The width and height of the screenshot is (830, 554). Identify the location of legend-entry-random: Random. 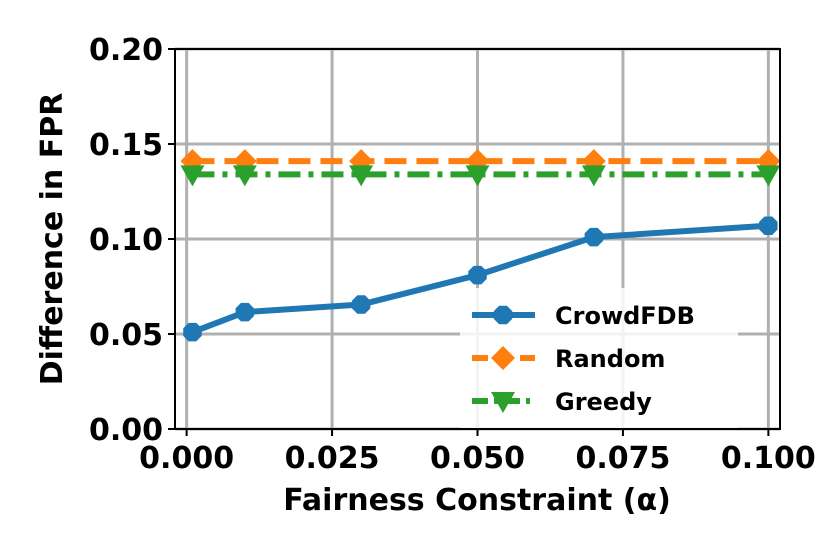
(568, 359).